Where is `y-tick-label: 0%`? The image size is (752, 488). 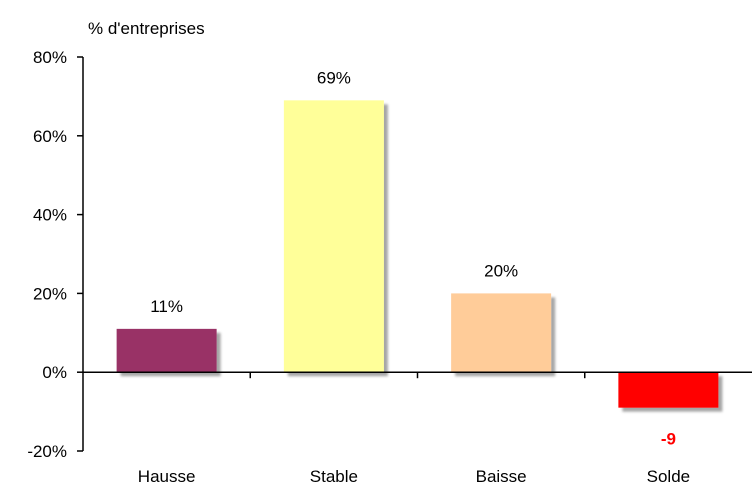
y-tick-label: 0% is located at coordinates (54, 372).